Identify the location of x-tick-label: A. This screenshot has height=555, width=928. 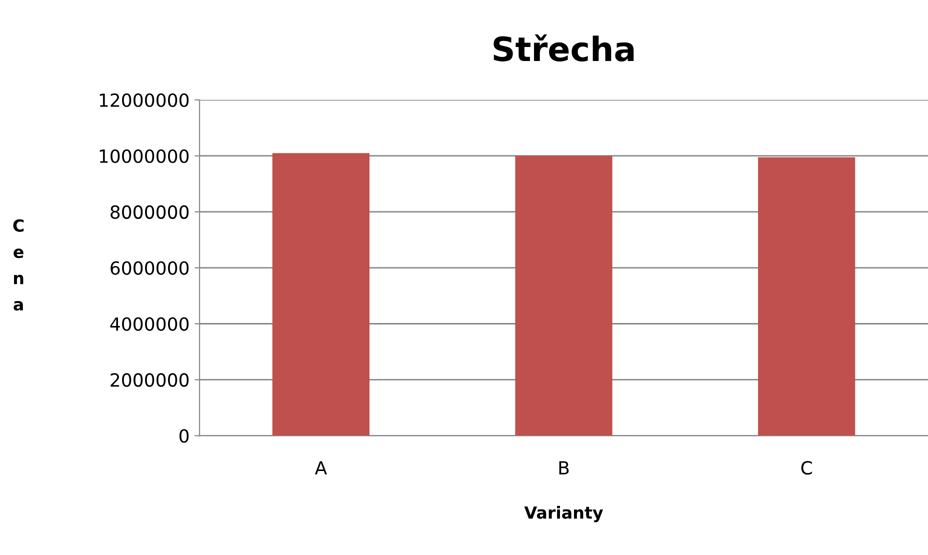
(320, 467).